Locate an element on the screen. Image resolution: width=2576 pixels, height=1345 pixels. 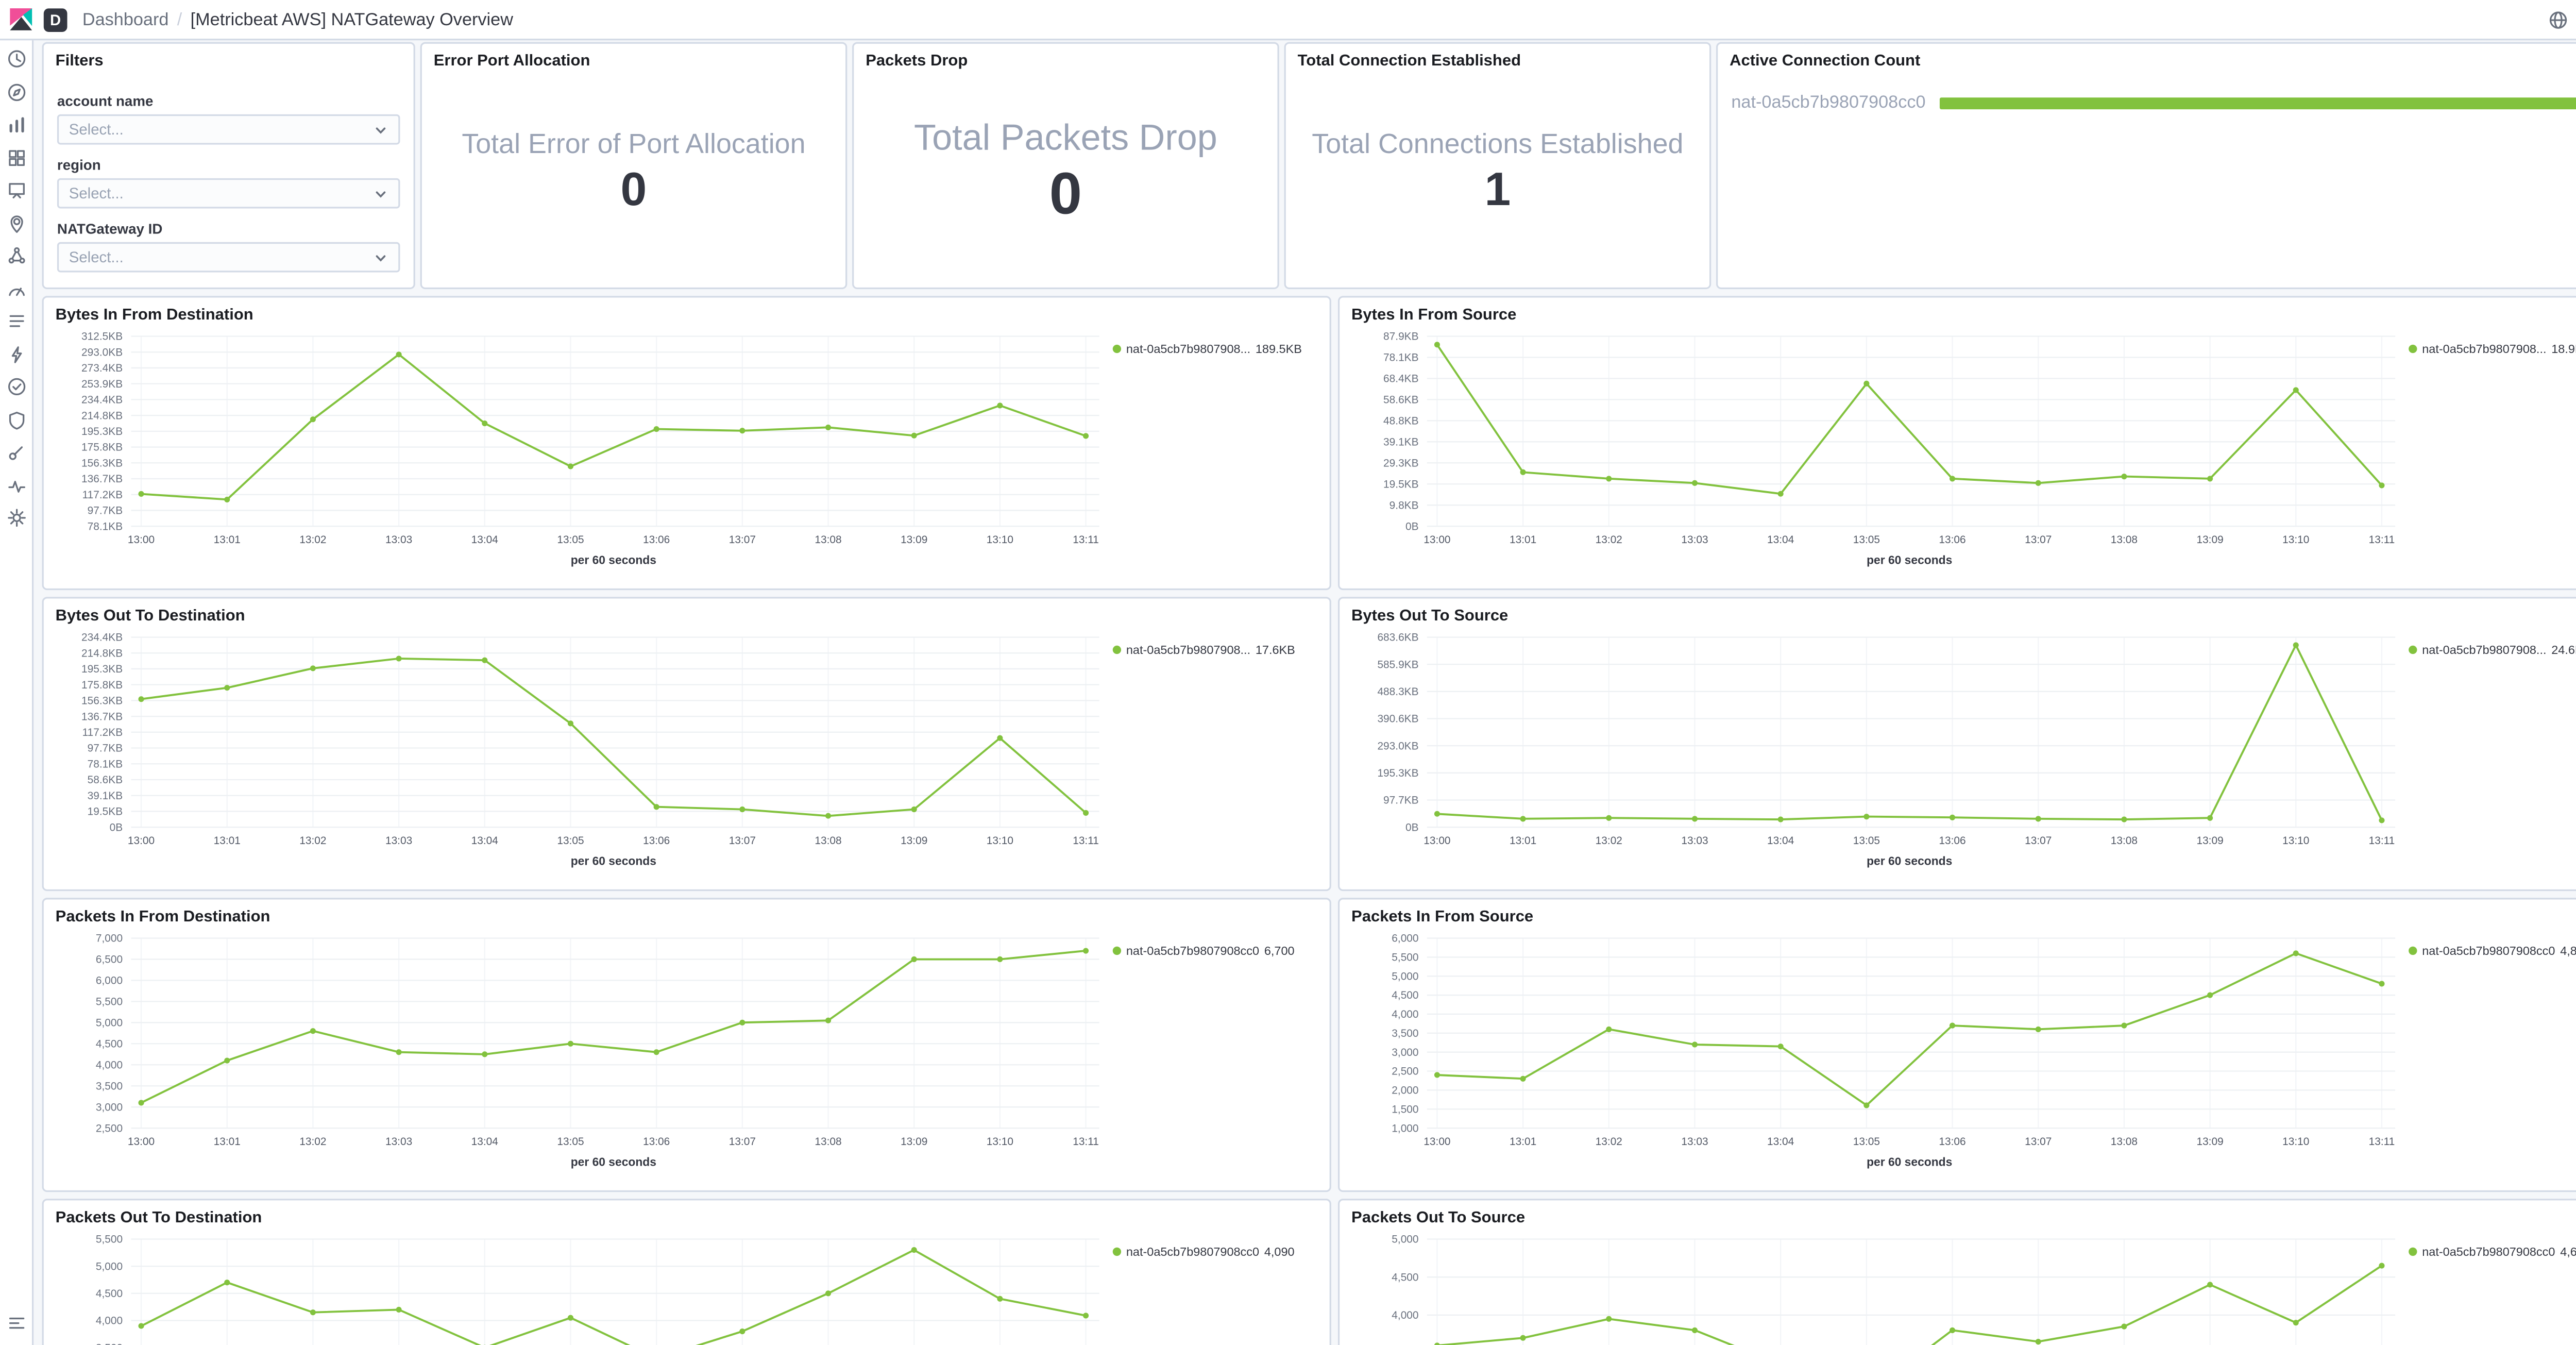
monitoring-icon is located at coordinates (16, 485).